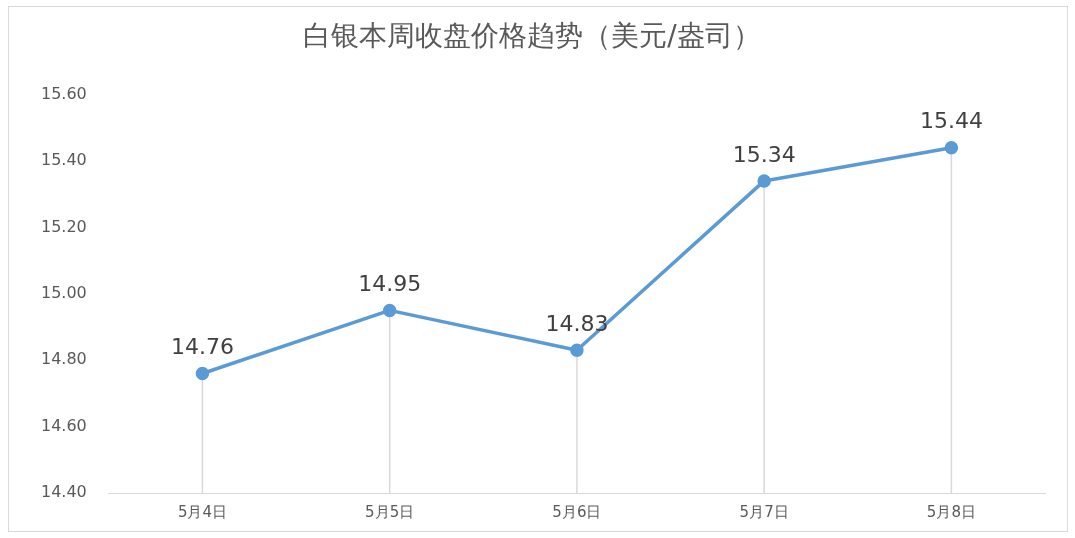  Describe the element at coordinates (951, 511) in the screenshot. I see `x-tick-label: 5月8日` at that location.